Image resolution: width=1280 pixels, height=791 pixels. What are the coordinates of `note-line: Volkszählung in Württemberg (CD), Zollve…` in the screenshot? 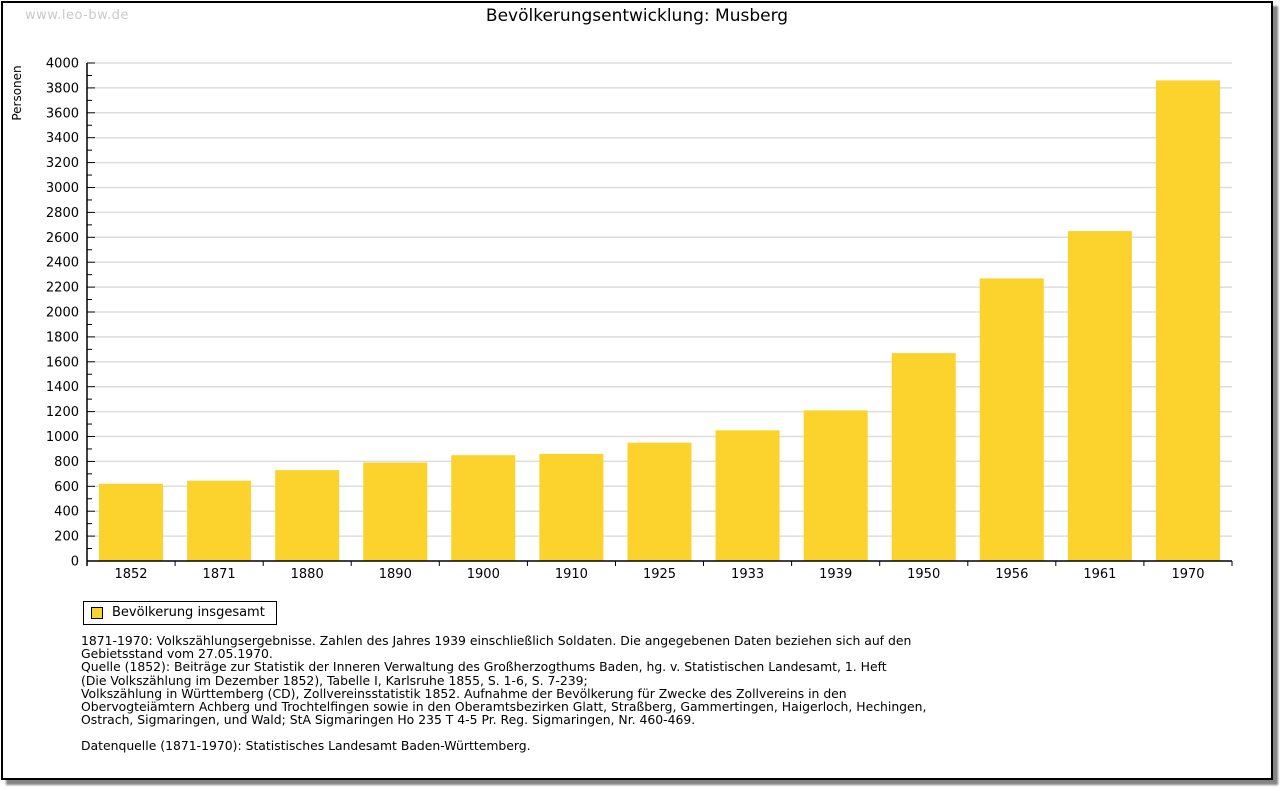 It's located at (464, 693).